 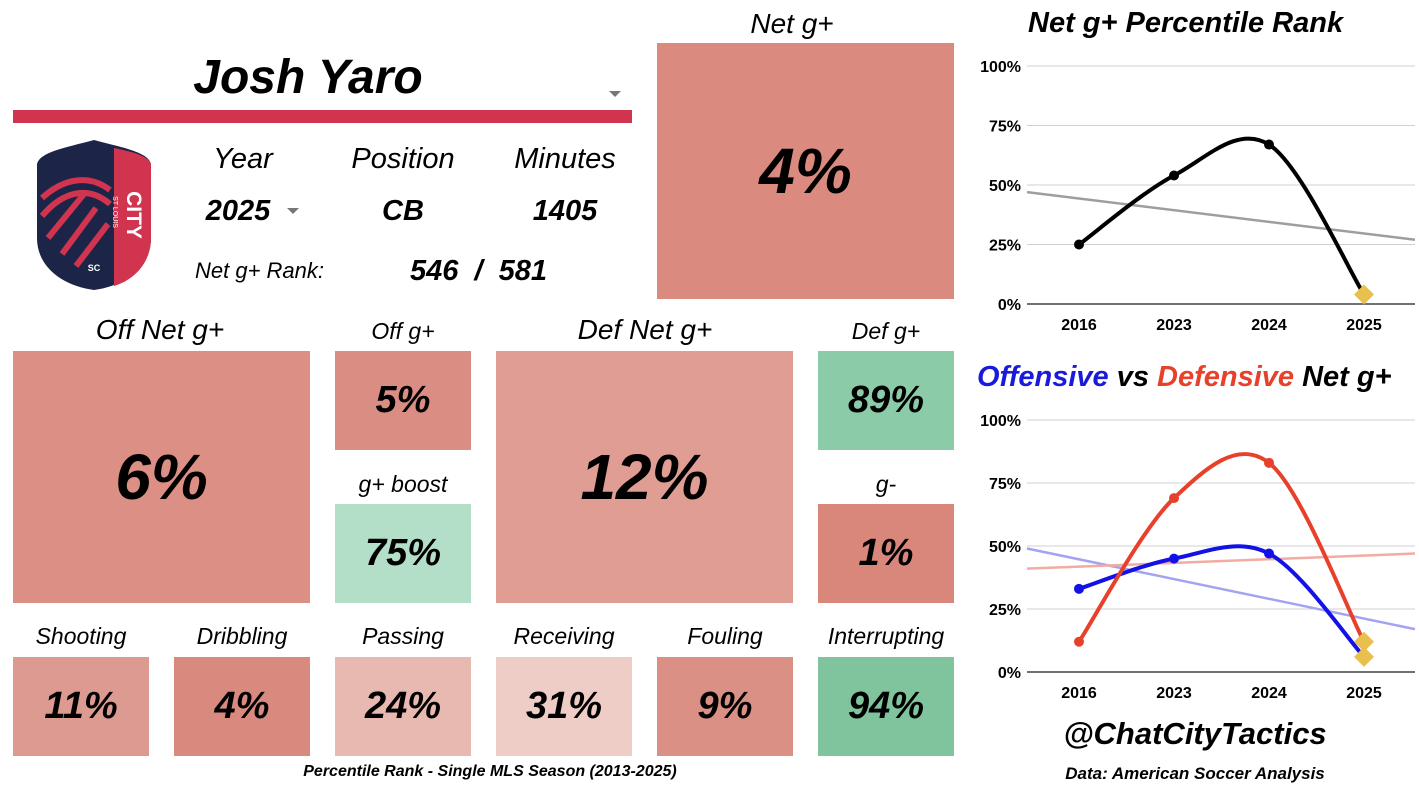 I want to click on off-g-label: Off g+, so click(x=403, y=331).